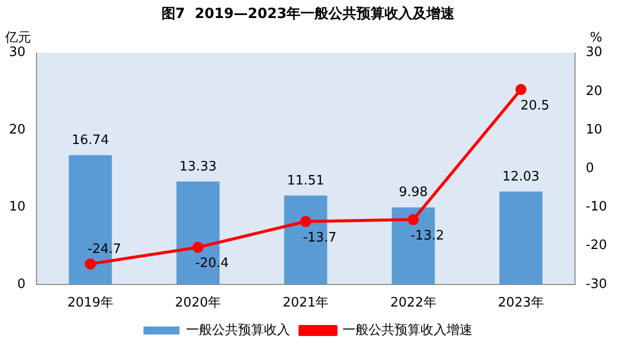 The width and height of the screenshot is (624, 347). What do you see at coordinates (413, 303) in the screenshot?
I see `x-tick-label: 2022年` at bounding box center [413, 303].